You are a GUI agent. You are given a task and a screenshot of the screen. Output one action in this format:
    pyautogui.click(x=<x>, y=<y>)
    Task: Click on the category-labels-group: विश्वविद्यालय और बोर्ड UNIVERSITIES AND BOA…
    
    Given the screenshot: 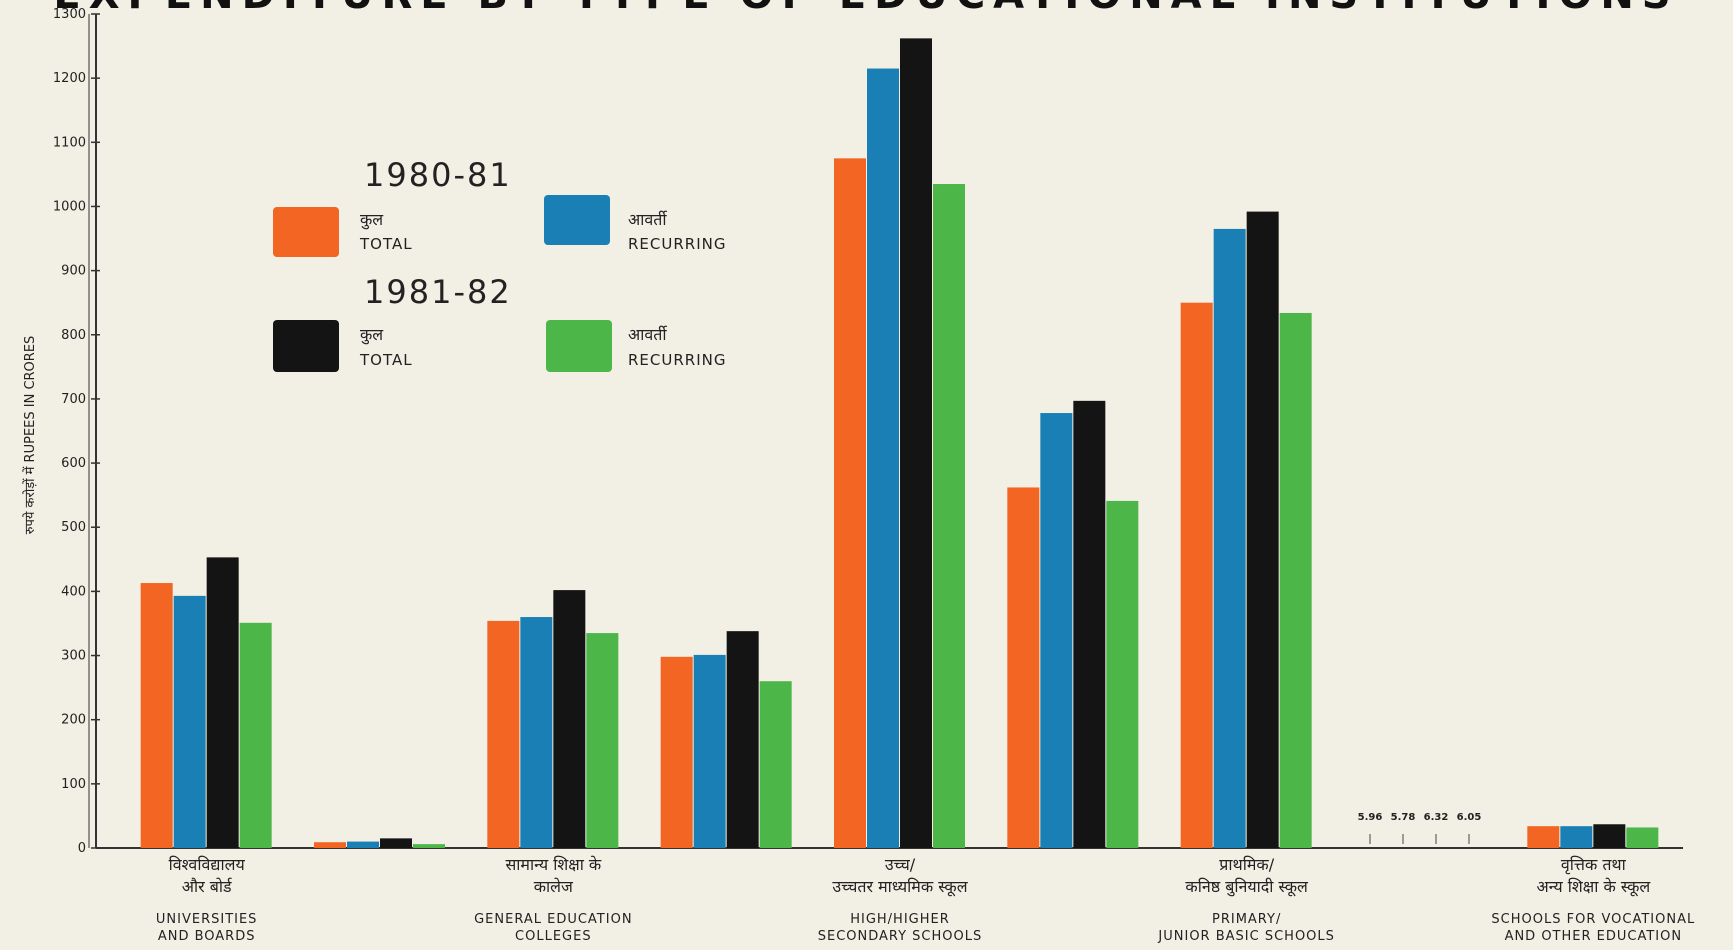 What is the action you would take?
    pyautogui.click(x=925, y=899)
    